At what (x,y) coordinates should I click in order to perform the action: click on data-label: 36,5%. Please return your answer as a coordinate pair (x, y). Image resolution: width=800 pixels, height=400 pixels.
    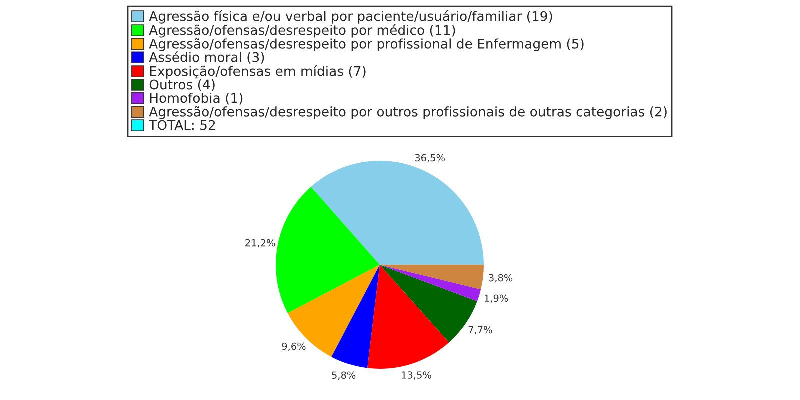
    Looking at the image, I should click on (430, 158).